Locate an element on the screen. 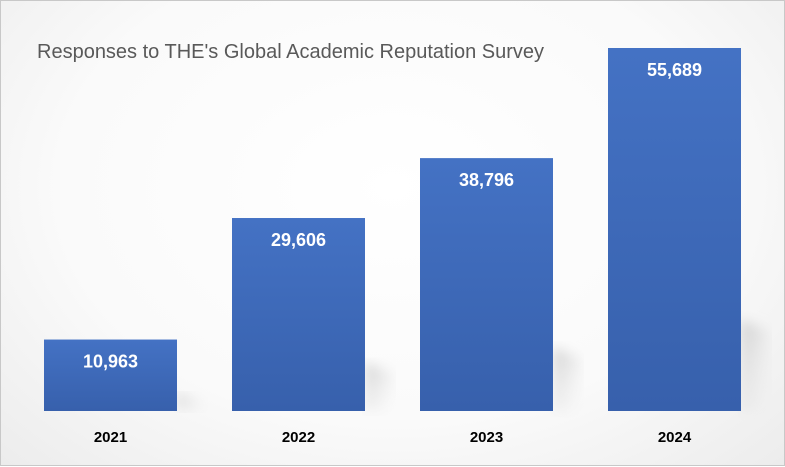 Image resolution: width=785 pixels, height=467 pixels. data-label: 55,689 is located at coordinates (674, 70).